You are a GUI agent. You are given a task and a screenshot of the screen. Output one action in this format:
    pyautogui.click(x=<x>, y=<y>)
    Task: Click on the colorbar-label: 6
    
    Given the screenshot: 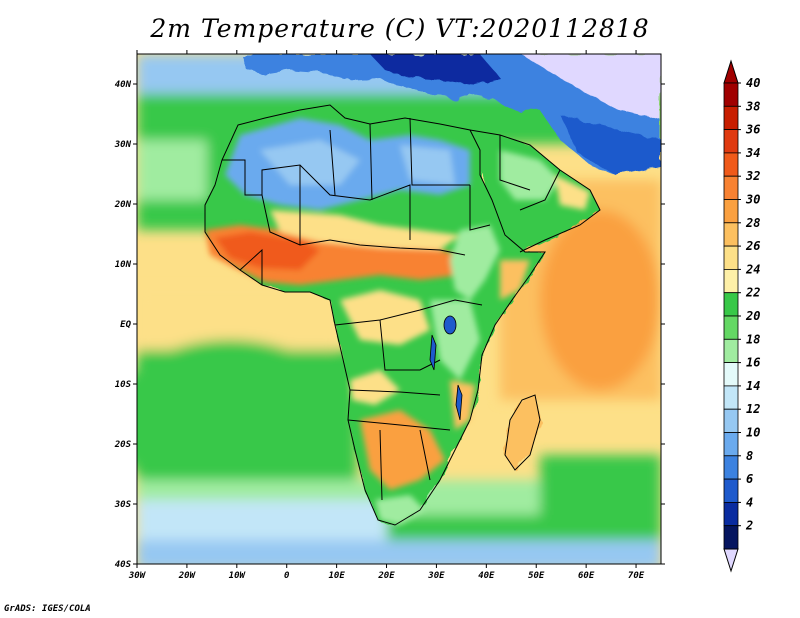 What is the action you would take?
    pyautogui.click(x=749, y=479)
    